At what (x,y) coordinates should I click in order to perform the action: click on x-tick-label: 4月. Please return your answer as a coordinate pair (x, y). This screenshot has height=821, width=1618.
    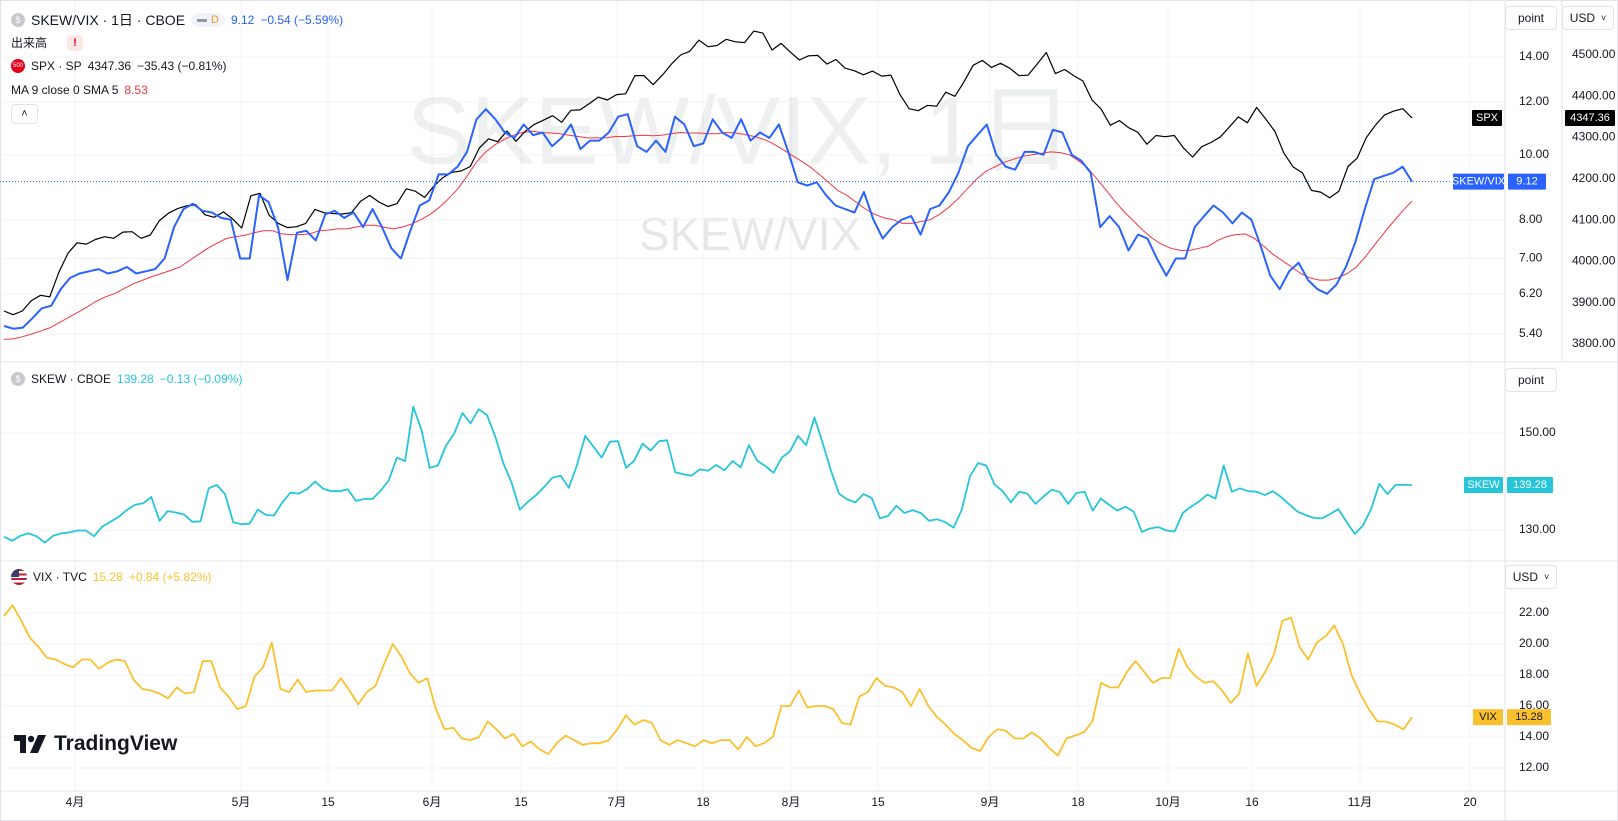
    Looking at the image, I should click on (75, 802).